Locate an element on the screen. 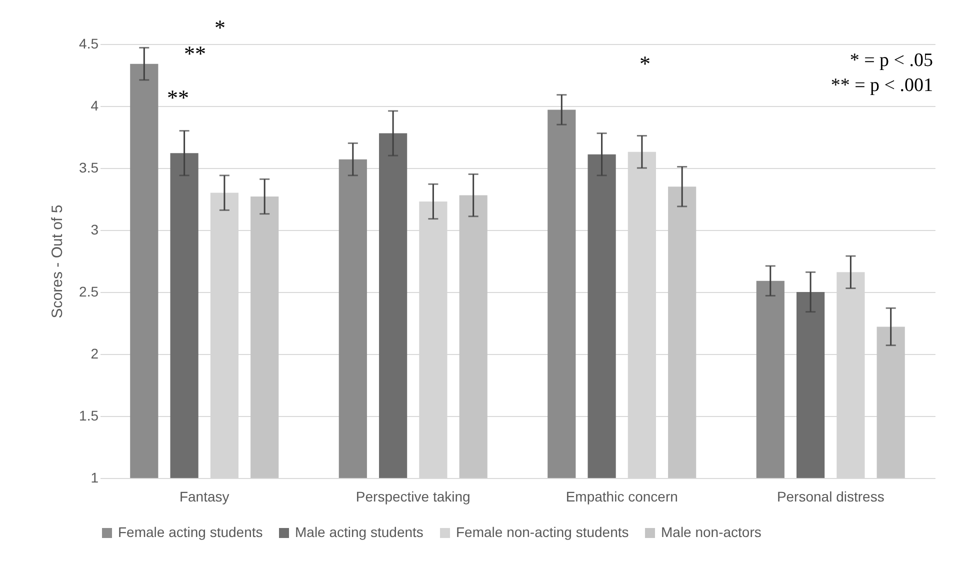 The width and height of the screenshot is (973, 575). x-tick-label: Perspective taking is located at coordinates (413, 496).